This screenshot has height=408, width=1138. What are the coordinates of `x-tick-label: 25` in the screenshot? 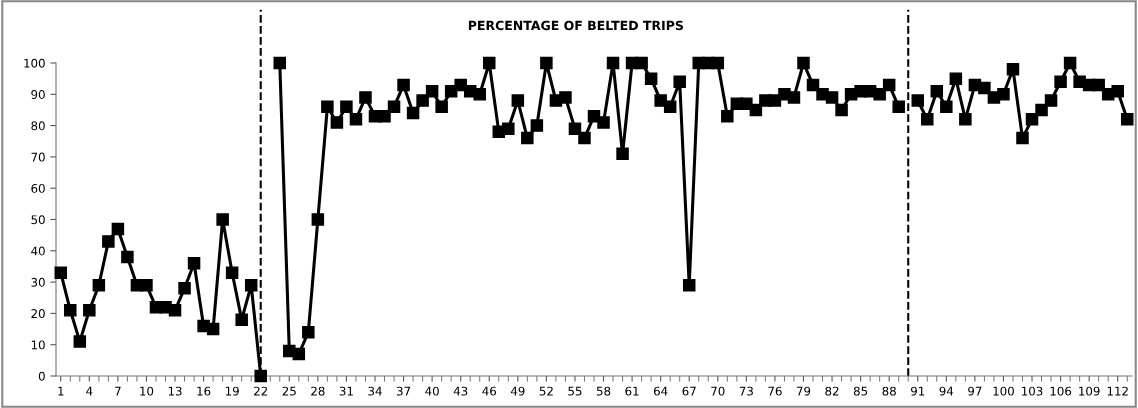 It's located at (289, 391).